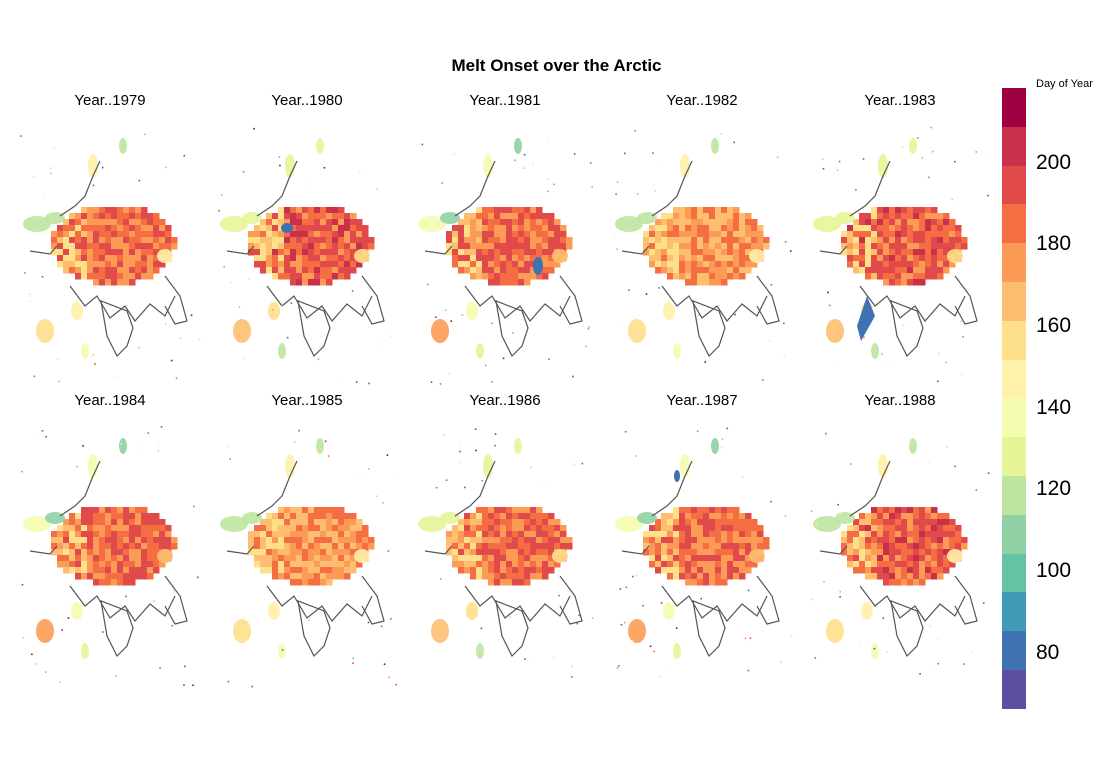  I want to click on map-panel: Year..1979, so click(110, 242).